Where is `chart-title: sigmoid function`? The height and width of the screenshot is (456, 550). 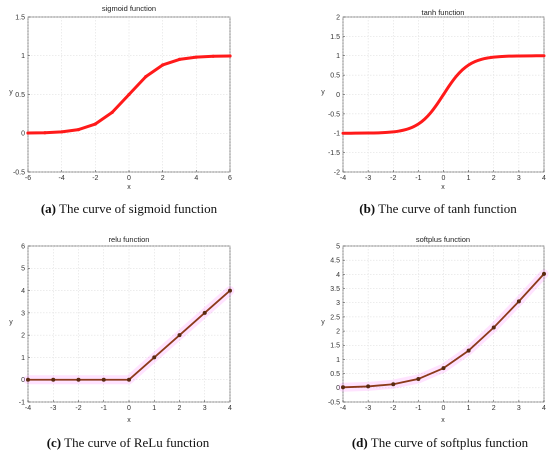 chart-title: sigmoid function is located at coordinates (129, 8).